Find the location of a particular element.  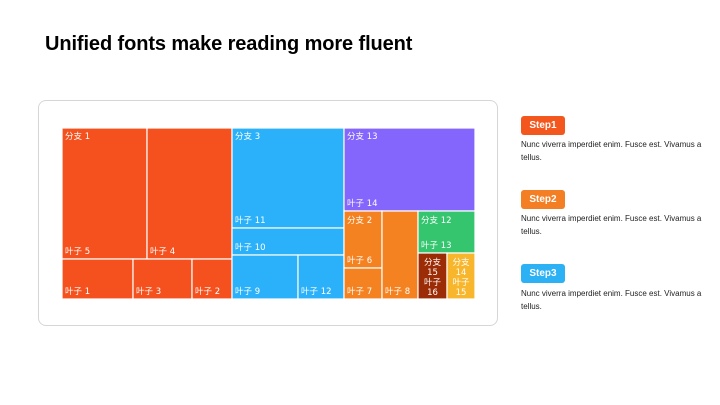

step2-badge: Step2 is located at coordinates (543, 199).